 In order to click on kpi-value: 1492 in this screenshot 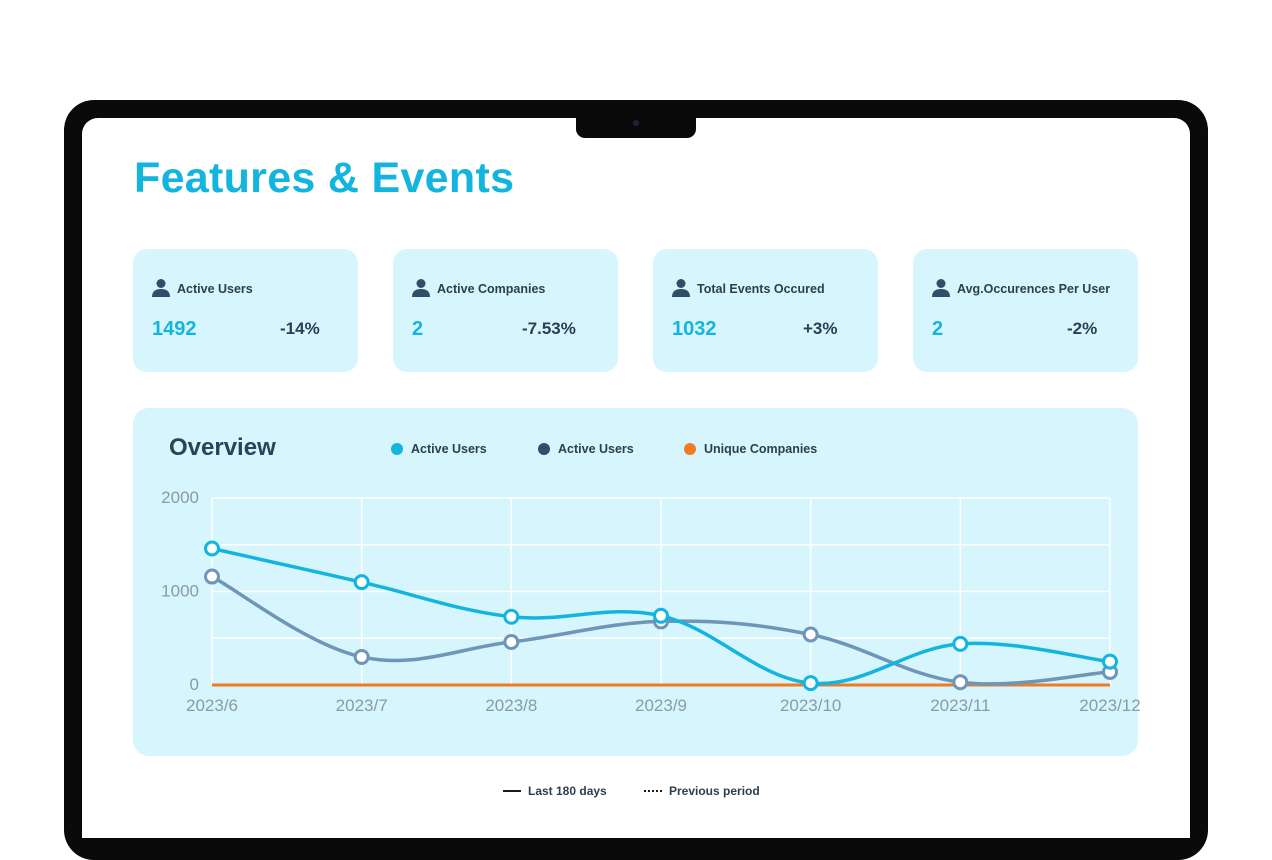, I will do `click(174, 329)`.